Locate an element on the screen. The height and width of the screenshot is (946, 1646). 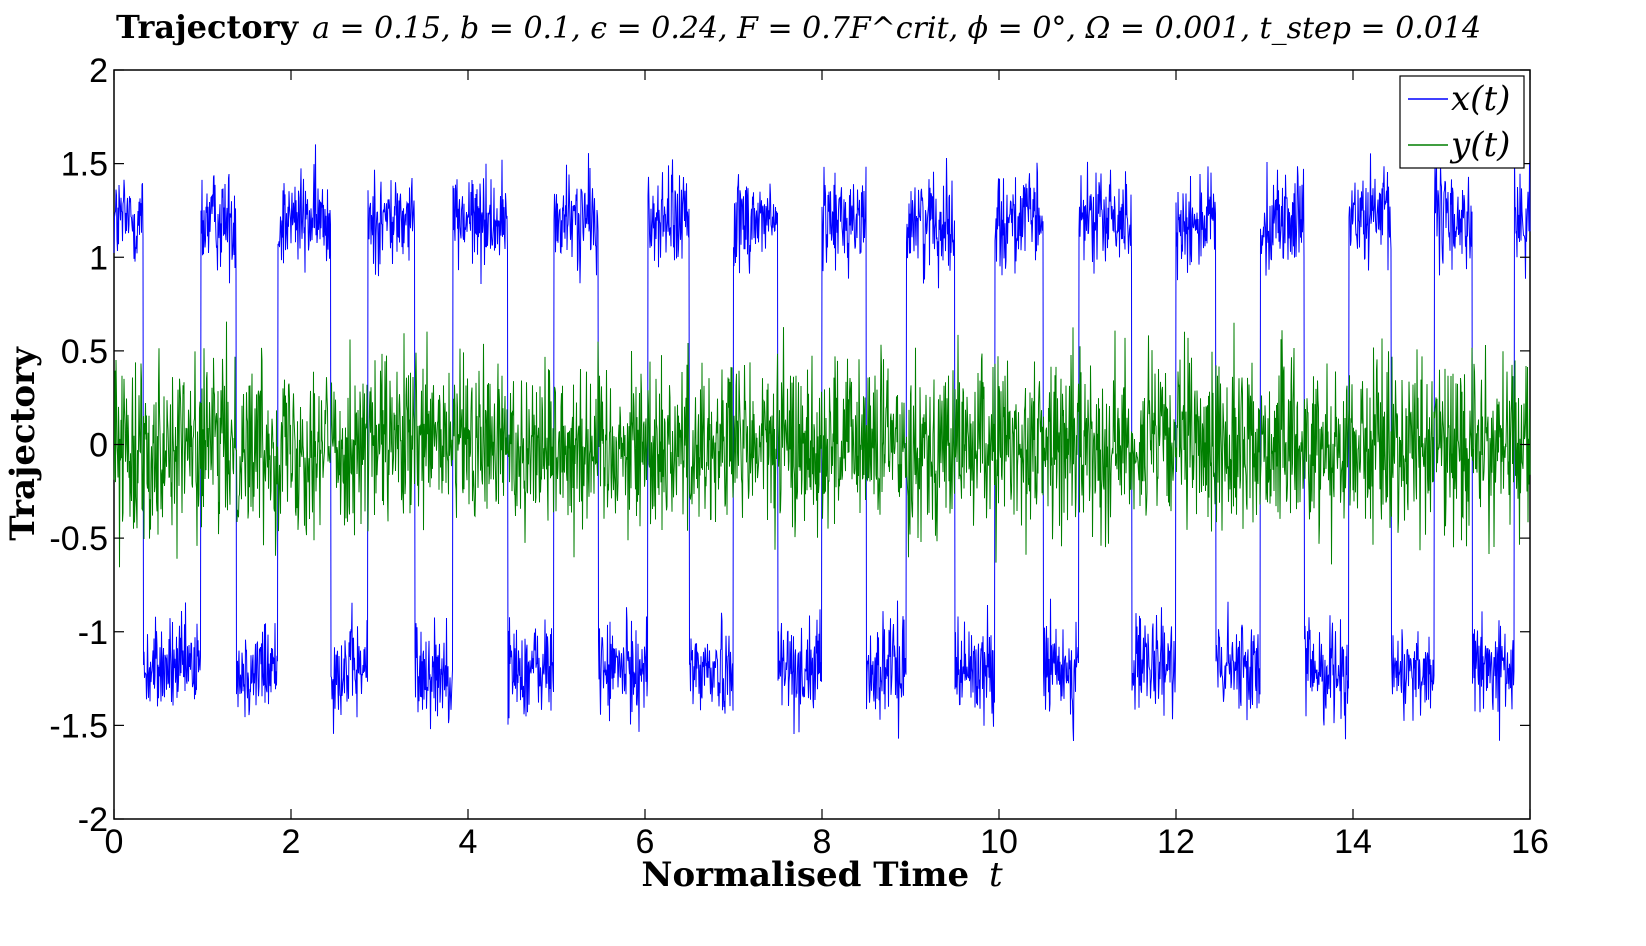
y-tick-label: -1 is located at coordinates (93, 633).